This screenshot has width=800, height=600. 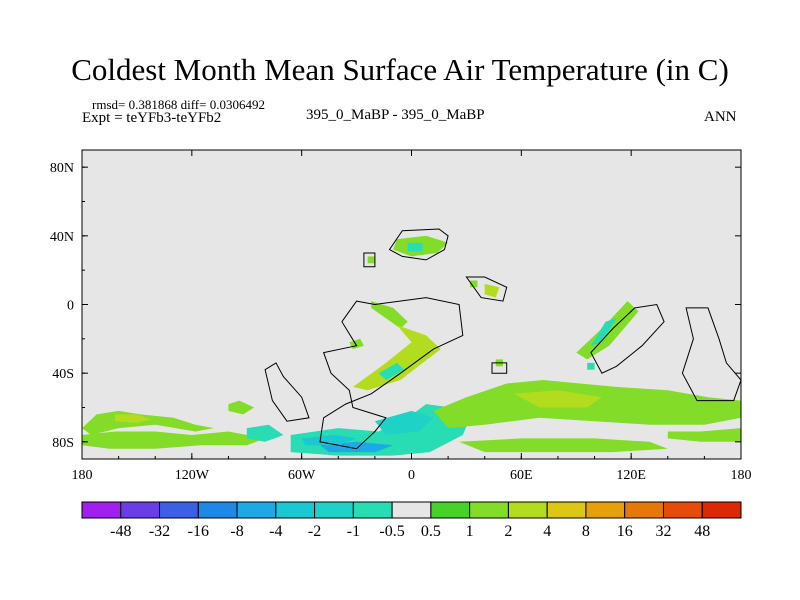 I want to click on antarctic-atlantic-aqua, so click(x=404, y=422).